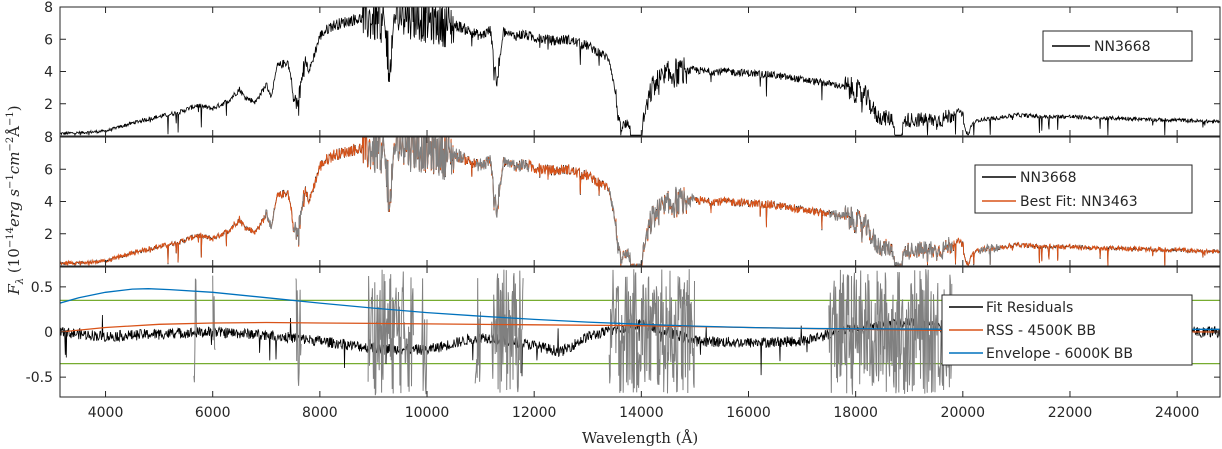  Describe the element at coordinates (48, 235) in the screenshot. I see `middle-ytick-label-0: 2` at that location.